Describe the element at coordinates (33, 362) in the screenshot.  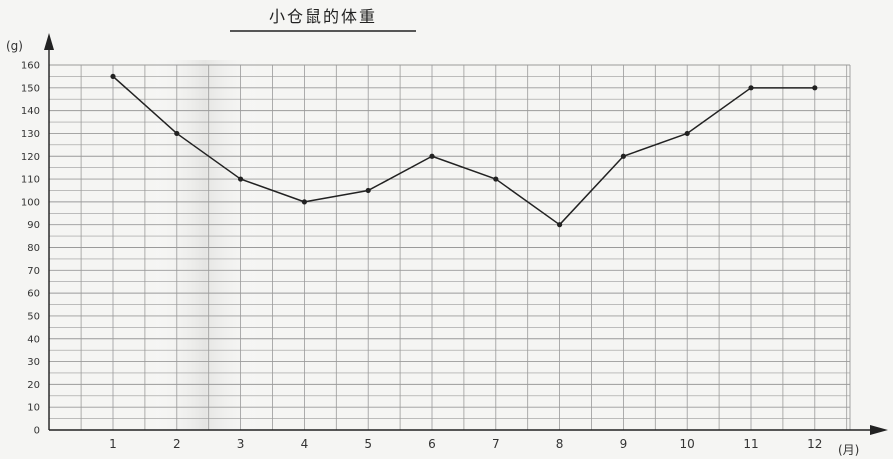
I see `y-tick-label: 30` at that location.